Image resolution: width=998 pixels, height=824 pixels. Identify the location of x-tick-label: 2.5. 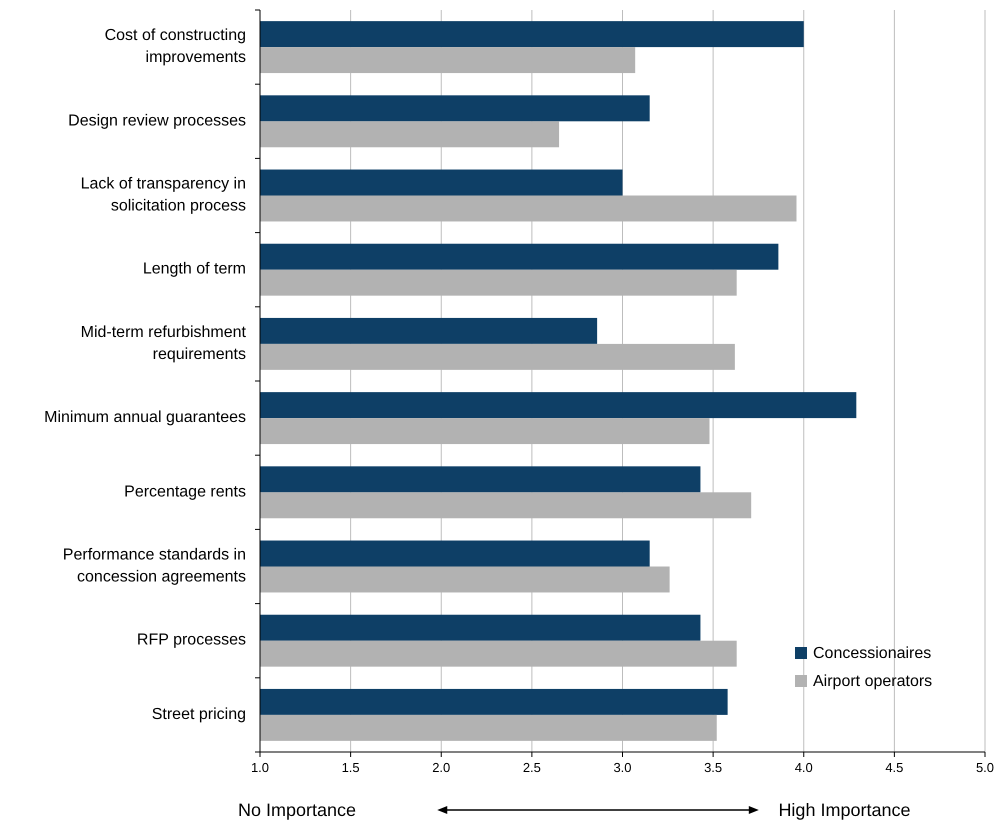
(531, 767).